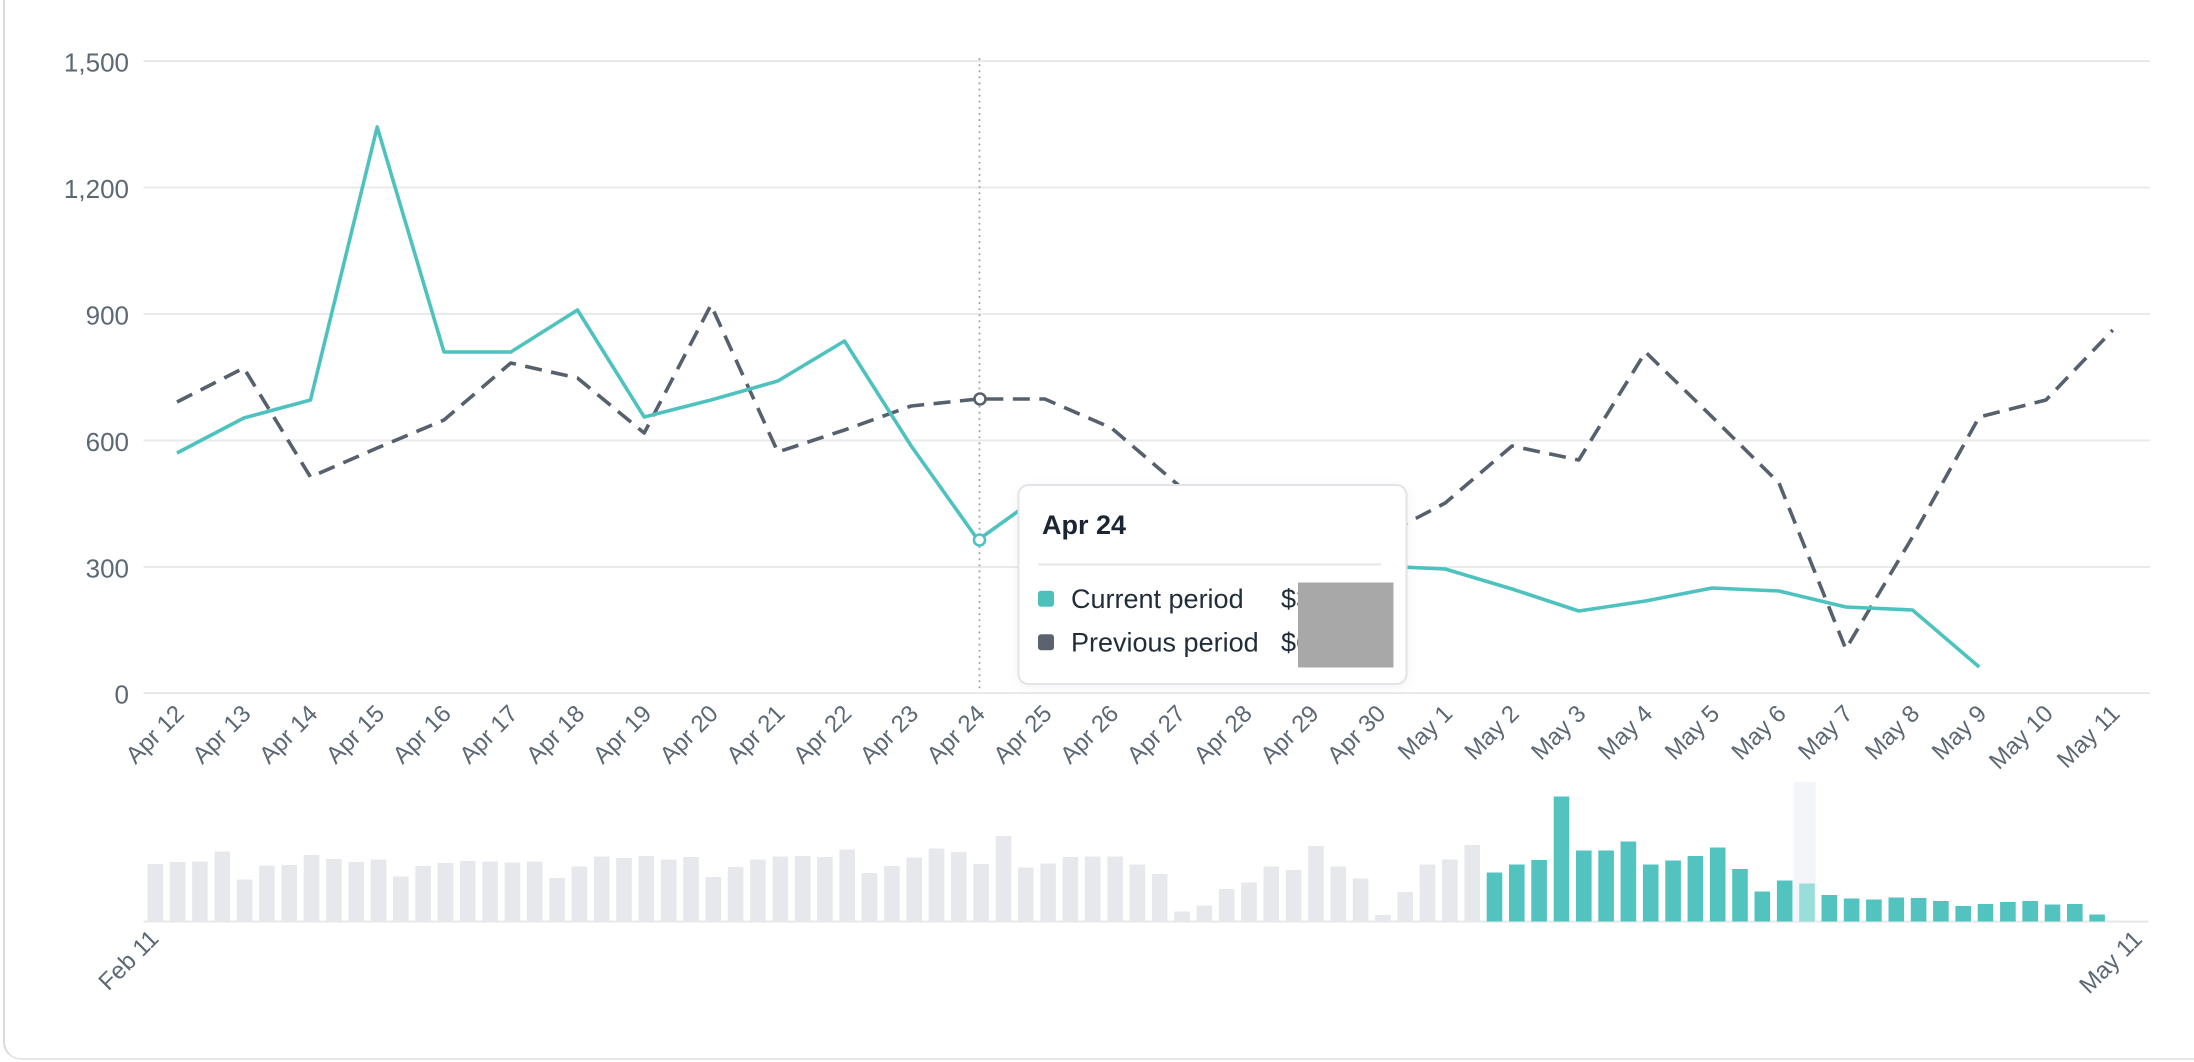 The image size is (2194, 1062). Describe the element at coordinates (1892, 732) in the screenshot. I see `svg-text: May 8` at that location.